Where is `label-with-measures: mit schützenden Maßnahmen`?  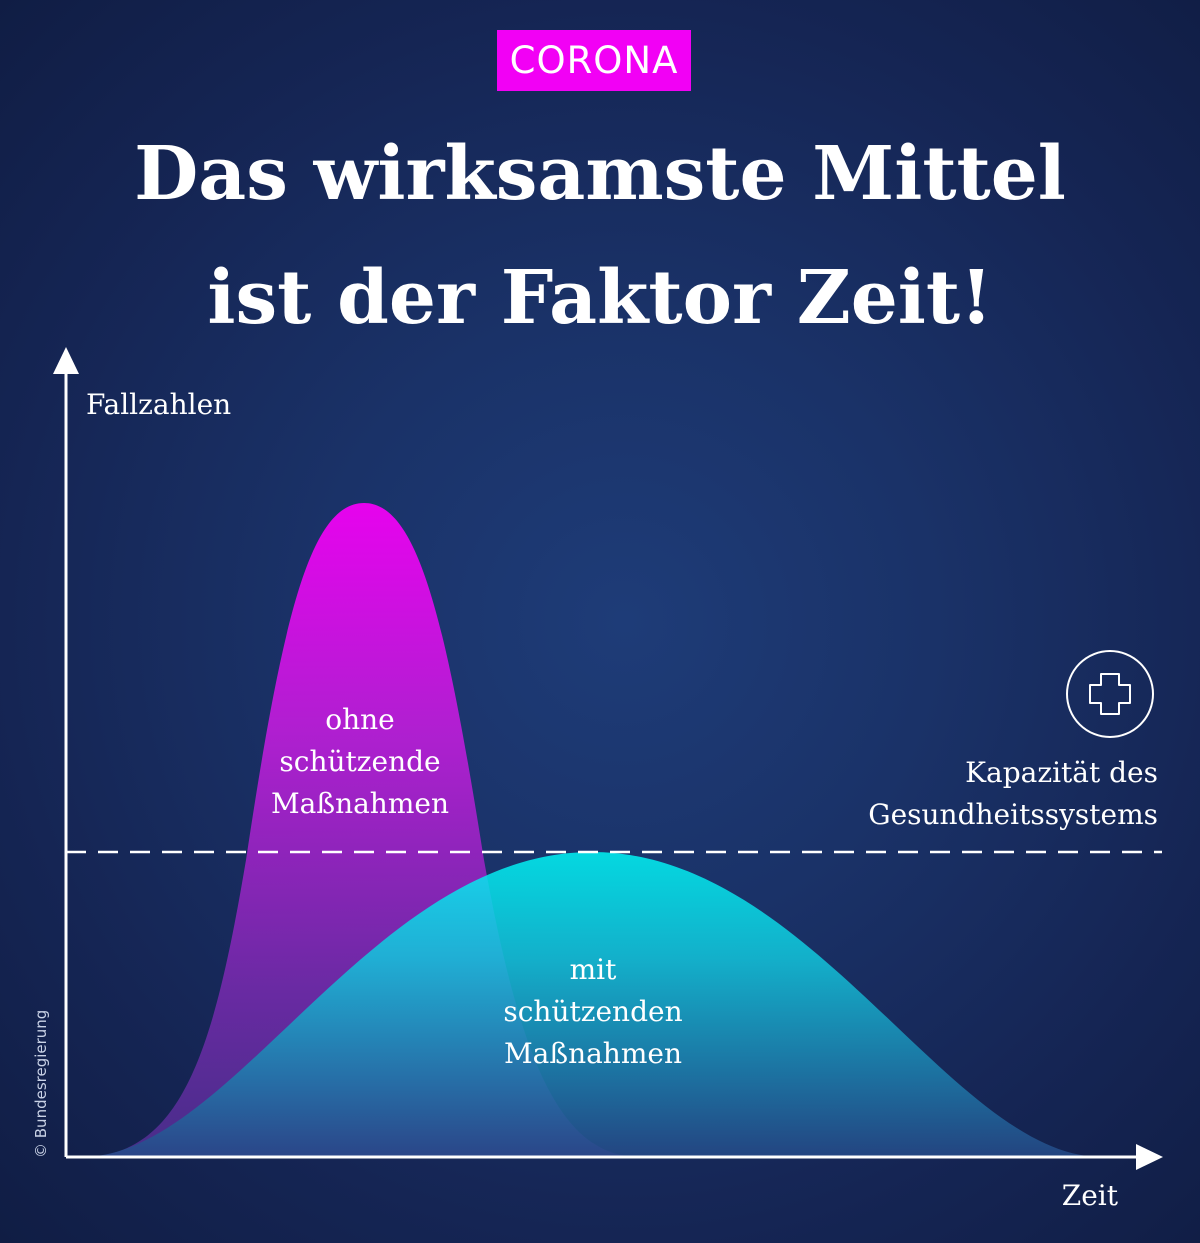
label-with-measures: mit schützenden Maßnahmen is located at coordinates (592, 1011).